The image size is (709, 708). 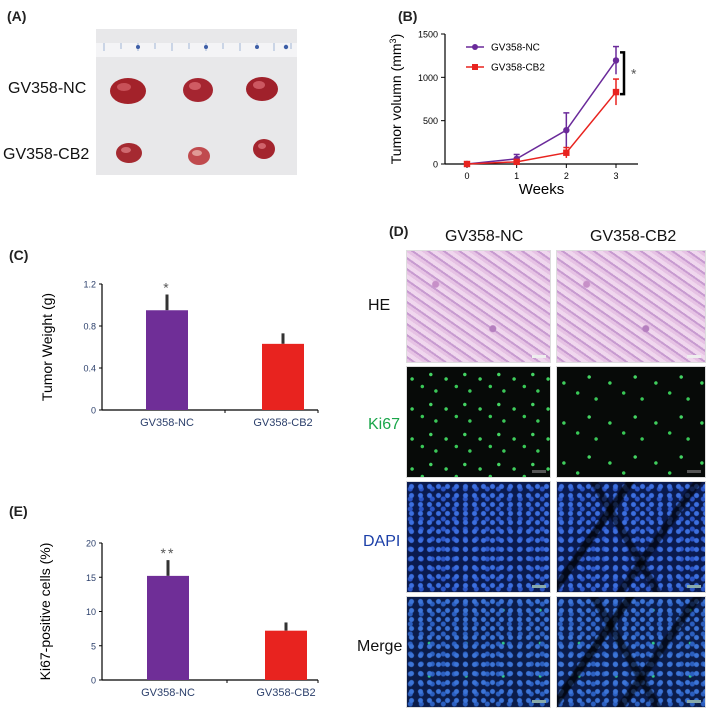 I want to click on chart-b-xlabel: Weeks, so click(x=542, y=189).